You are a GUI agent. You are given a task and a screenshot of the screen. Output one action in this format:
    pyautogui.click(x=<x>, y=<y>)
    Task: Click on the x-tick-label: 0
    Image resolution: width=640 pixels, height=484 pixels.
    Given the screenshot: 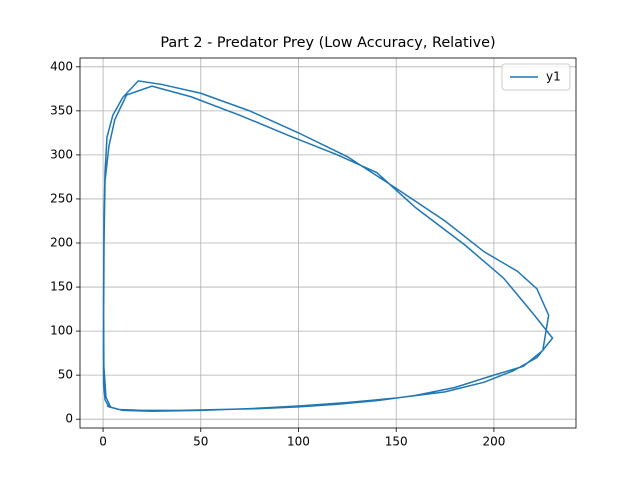 What is the action you would take?
    pyautogui.click(x=103, y=442)
    